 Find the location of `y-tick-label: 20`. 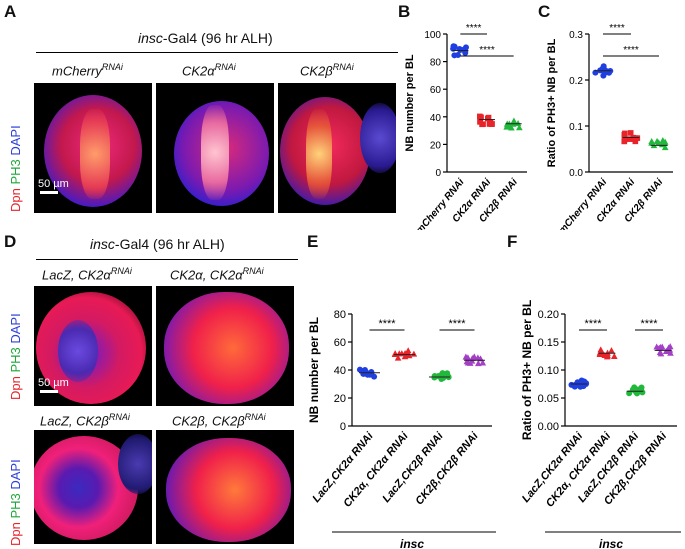

y-tick-label: 20 is located at coordinates (340, 399).